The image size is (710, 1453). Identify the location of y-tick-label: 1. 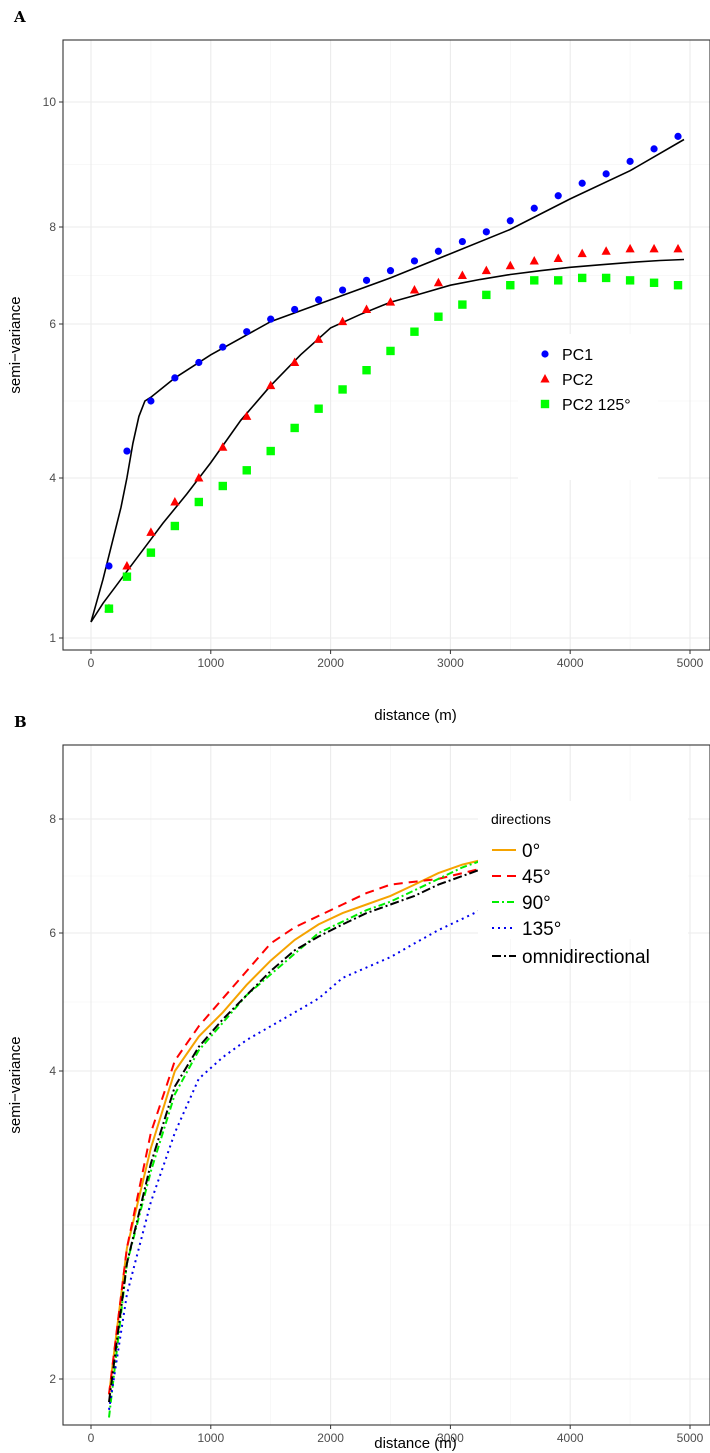
(52, 638).